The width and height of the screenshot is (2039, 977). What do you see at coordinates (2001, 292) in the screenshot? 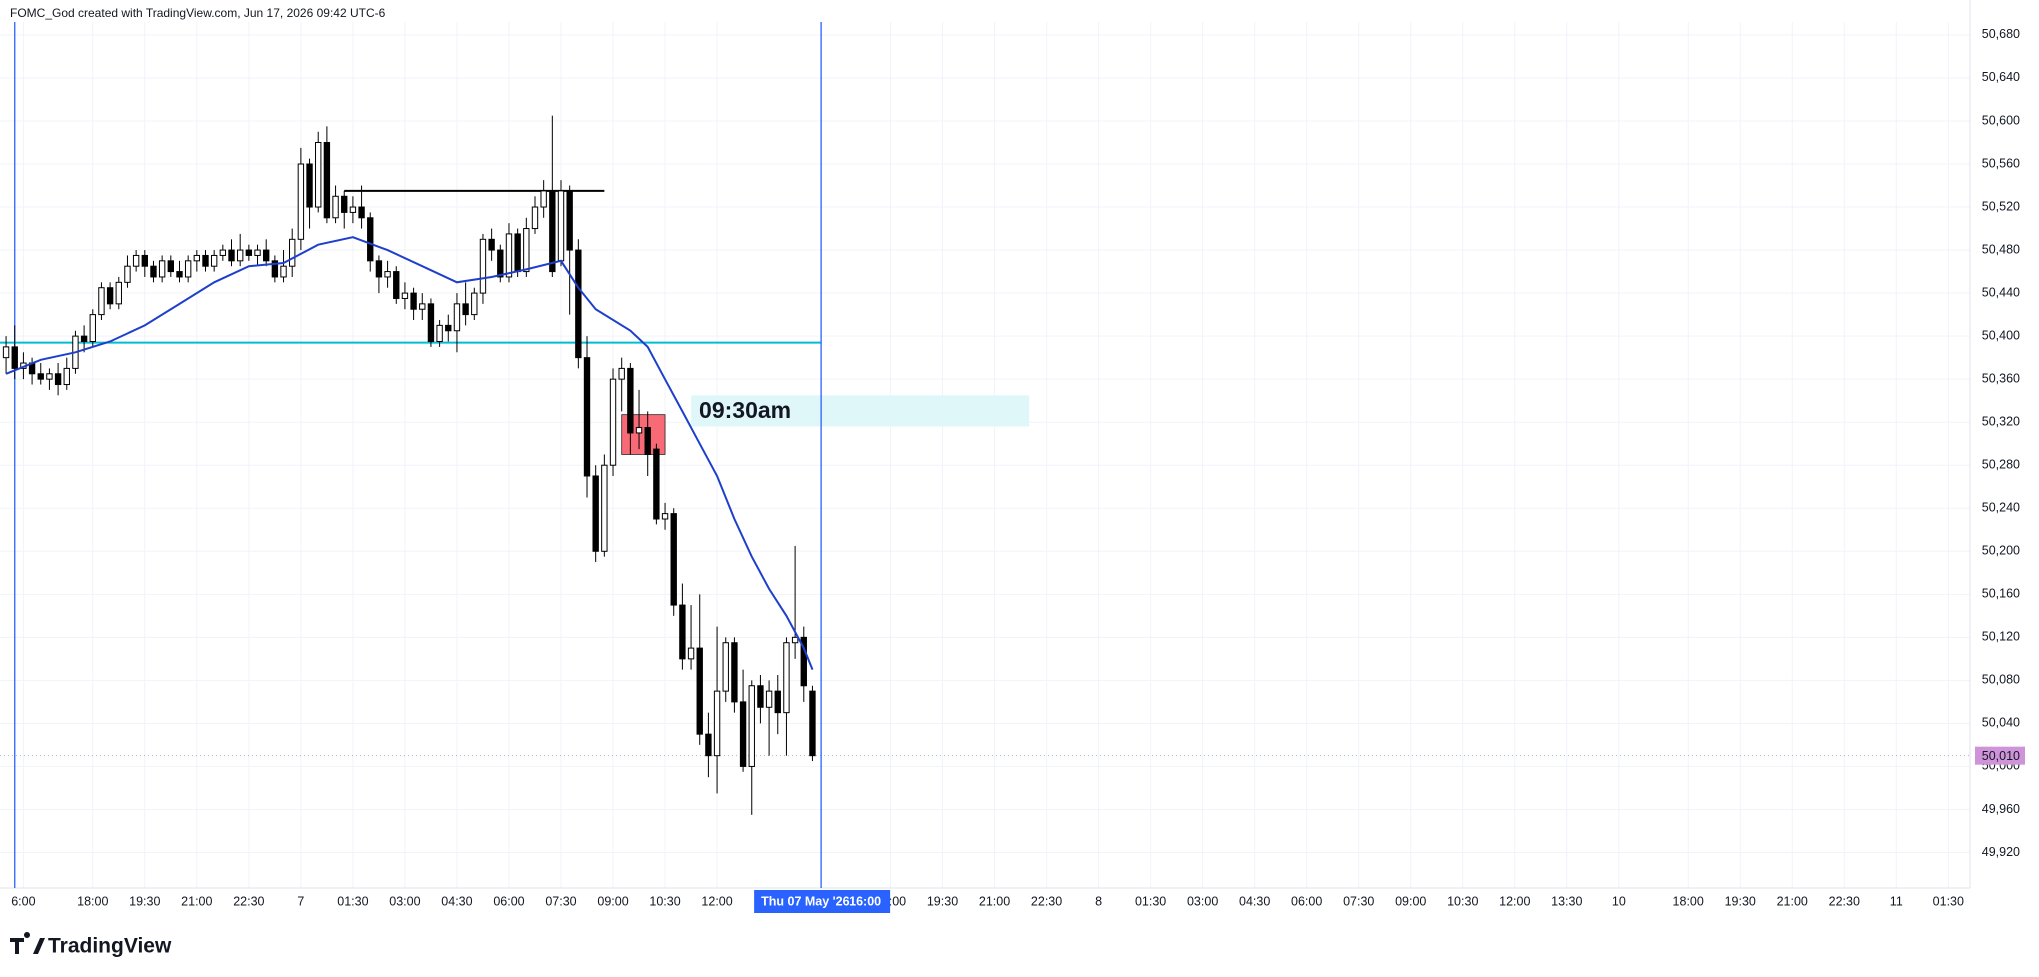
I see `y-tick-label: 50,440` at bounding box center [2001, 292].